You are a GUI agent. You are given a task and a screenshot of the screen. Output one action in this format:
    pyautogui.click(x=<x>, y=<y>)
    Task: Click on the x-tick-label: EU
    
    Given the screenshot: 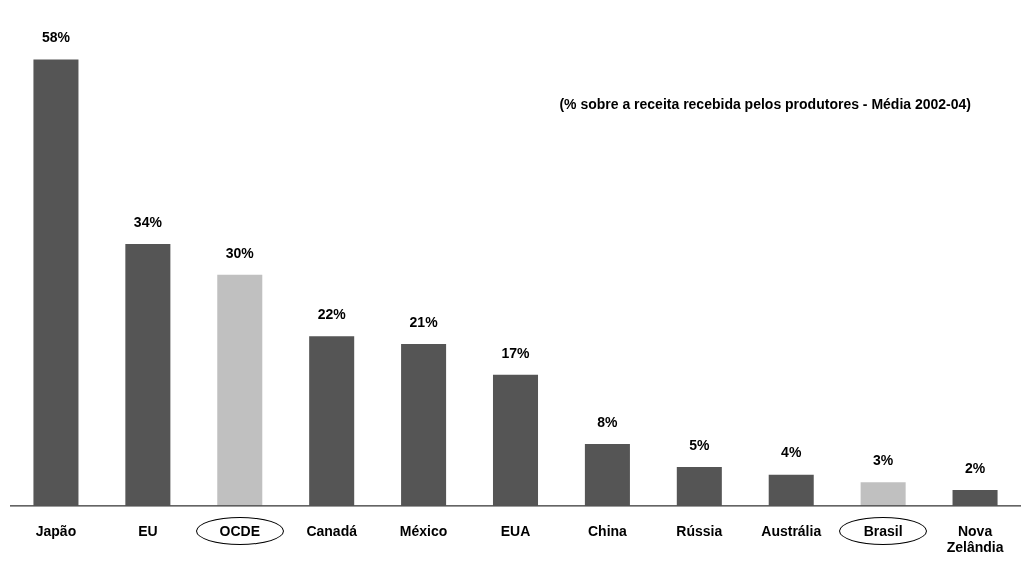 What is the action you would take?
    pyautogui.click(x=148, y=530)
    